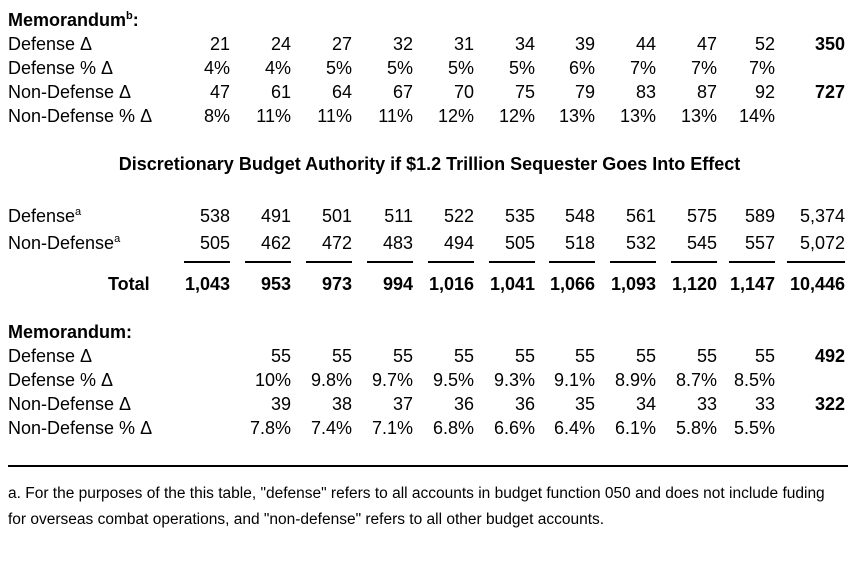  What do you see at coordinates (398, 216) in the screenshot?
I see `table-cell: 511` at bounding box center [398, 216].